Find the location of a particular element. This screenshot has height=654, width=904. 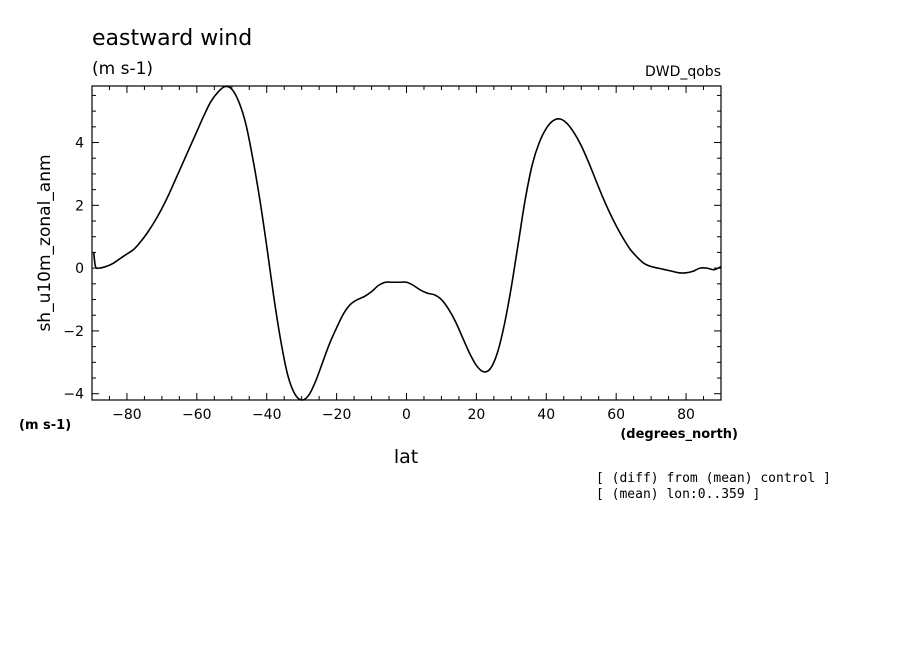

x-tick-label: −80 is located at coordinates (127, 415).